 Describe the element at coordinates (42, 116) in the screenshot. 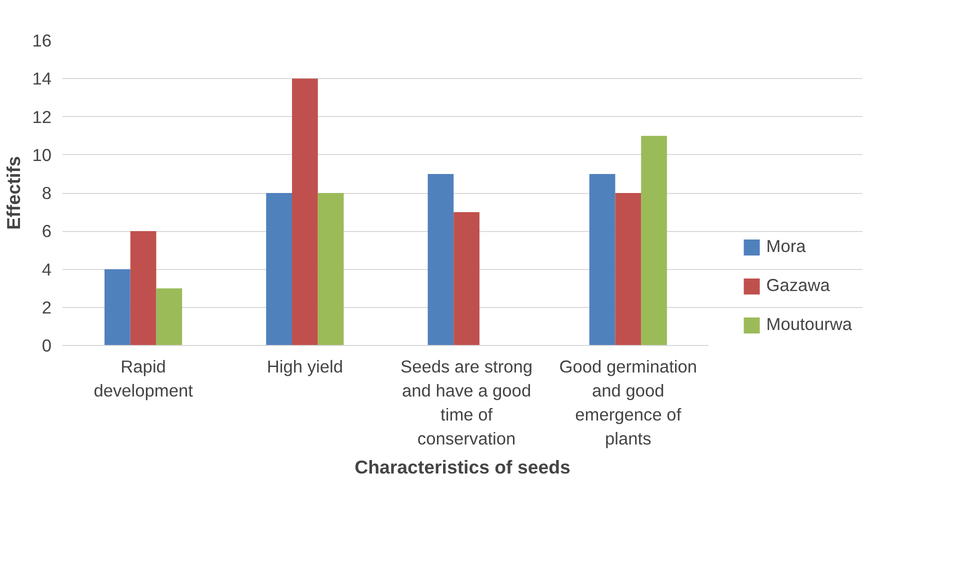

I see `y-tick-label: 12` at that location.